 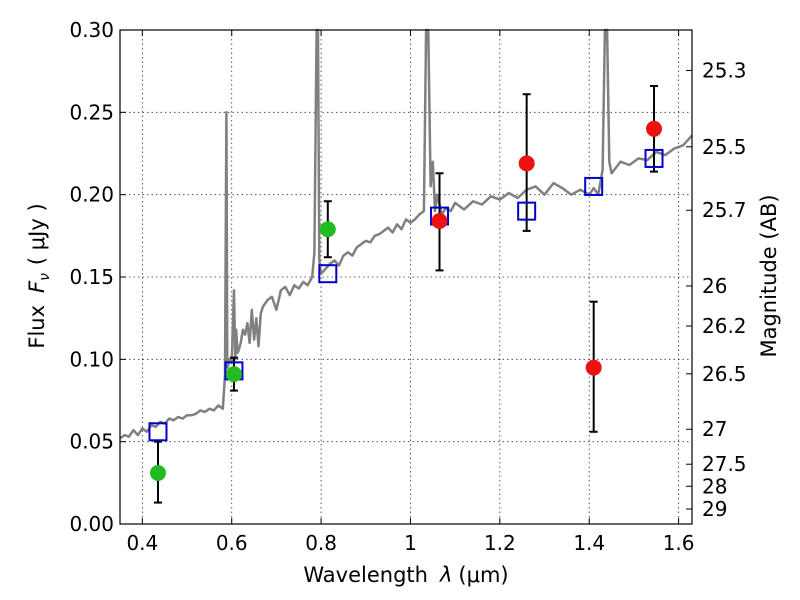 I want to click on mag-tick-label: 27.5, so click(x=724, y=464).